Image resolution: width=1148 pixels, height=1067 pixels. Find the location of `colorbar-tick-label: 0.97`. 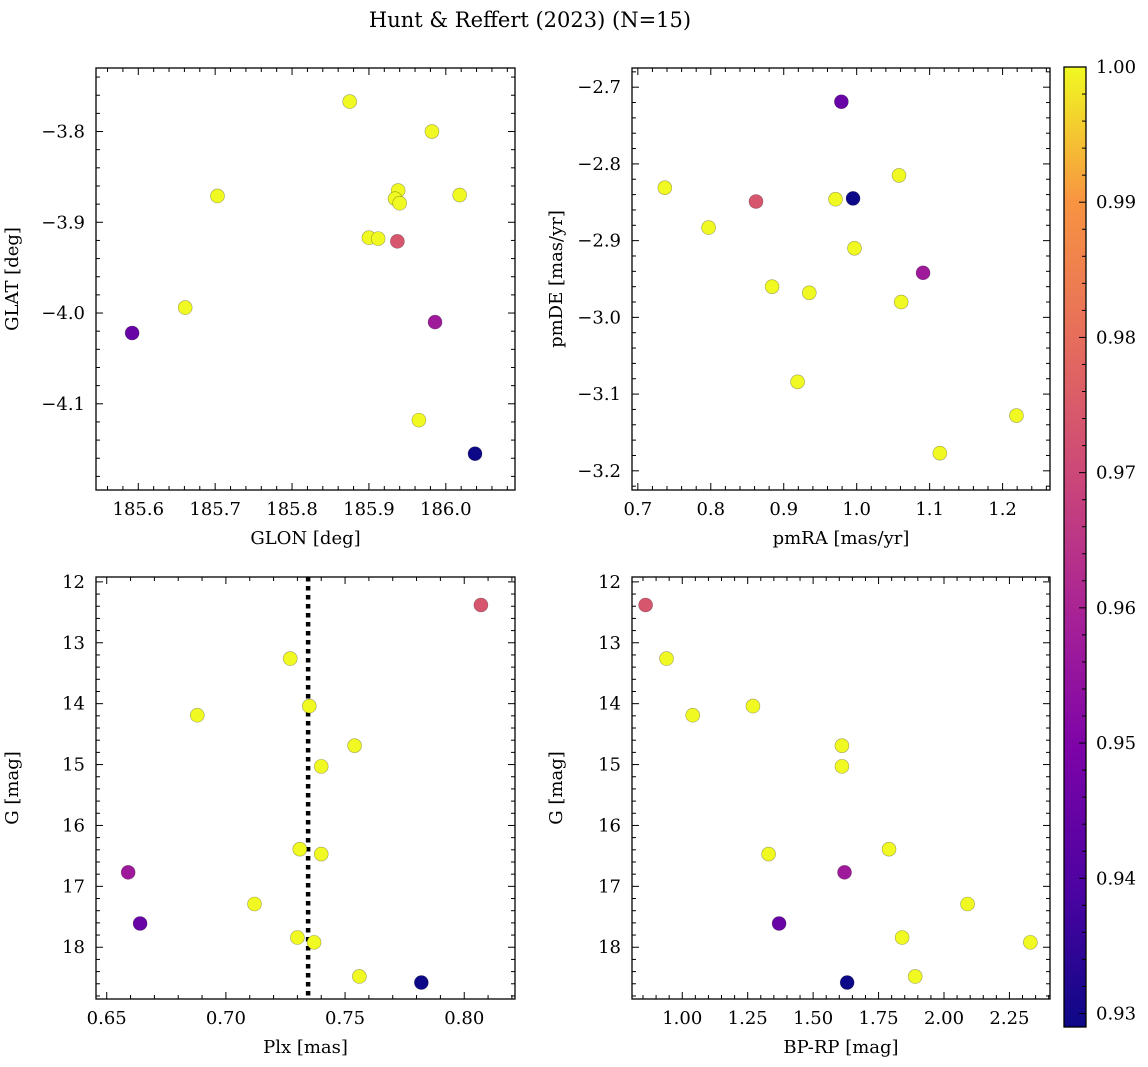

colorbar-tick-label: 0.97 is located at coordinates (1116, 473).